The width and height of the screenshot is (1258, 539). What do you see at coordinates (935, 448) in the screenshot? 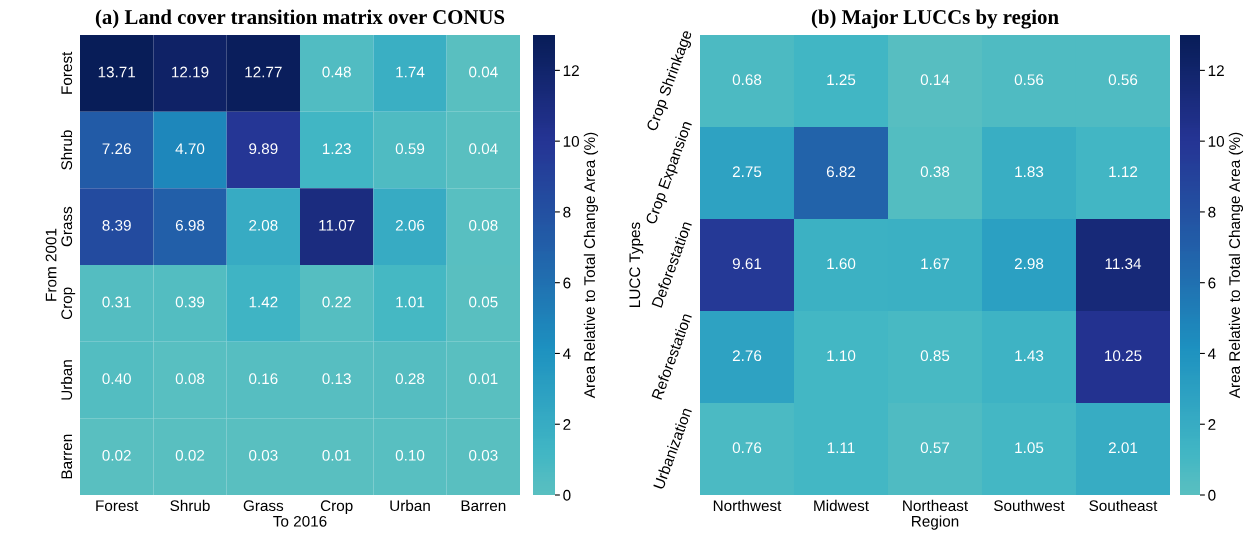
I see `data-label: 0.57` at bounding box center [935, 448].